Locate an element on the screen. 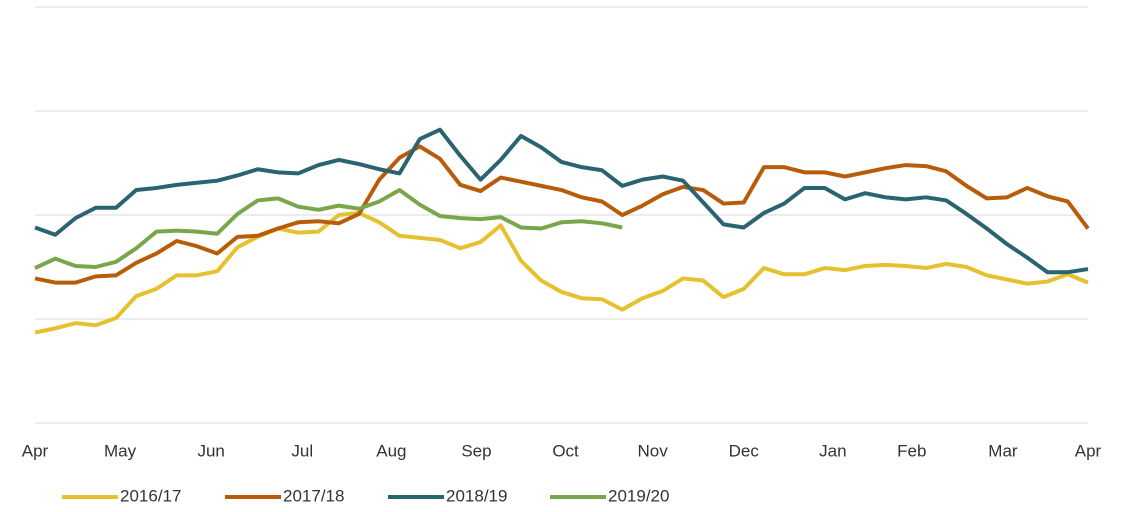 The image size is (1132, 512). legend-label: 2017/18 is located at coordinates (313, 495).